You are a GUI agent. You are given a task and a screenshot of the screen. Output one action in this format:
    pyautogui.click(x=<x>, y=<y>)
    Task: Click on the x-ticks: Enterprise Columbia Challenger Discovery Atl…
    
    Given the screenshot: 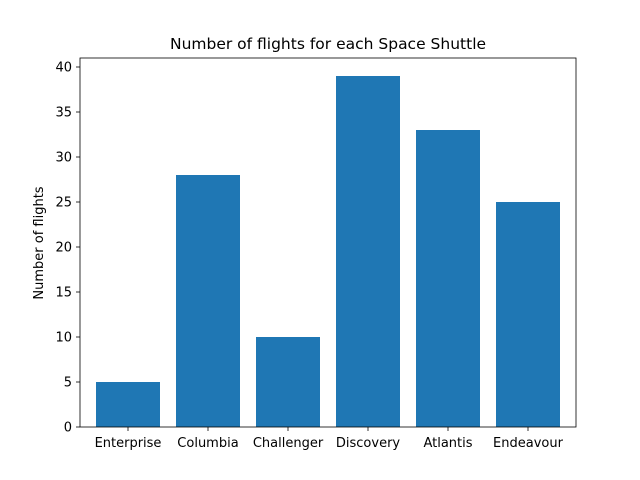 What is the action you would take?
    pyautogui.click(x=329, y=439)
    